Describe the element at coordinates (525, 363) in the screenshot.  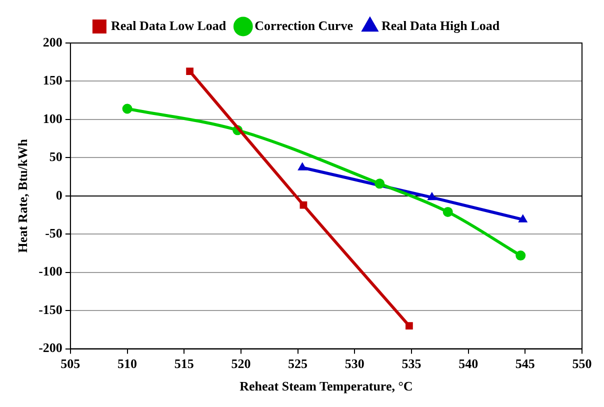
I see `x-tick-label: 545` at that location.